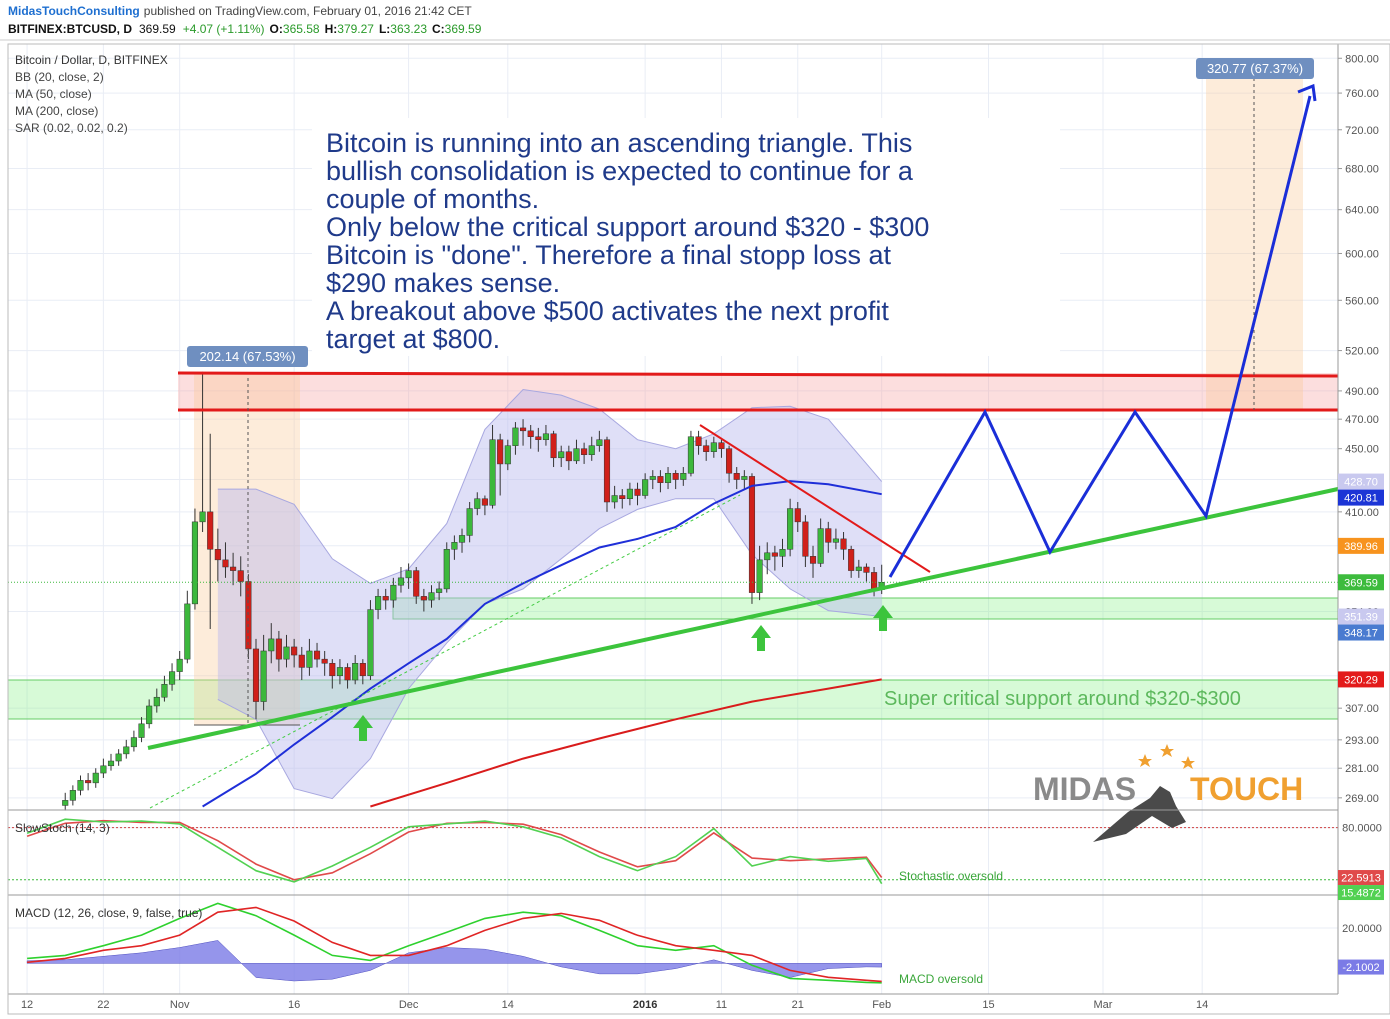 The image size is (1390, 1019). What do you see at coordinates (27, 1005) in the screenshot?
I see `x-tick-label: 12` at bounding box center [27, 1005].